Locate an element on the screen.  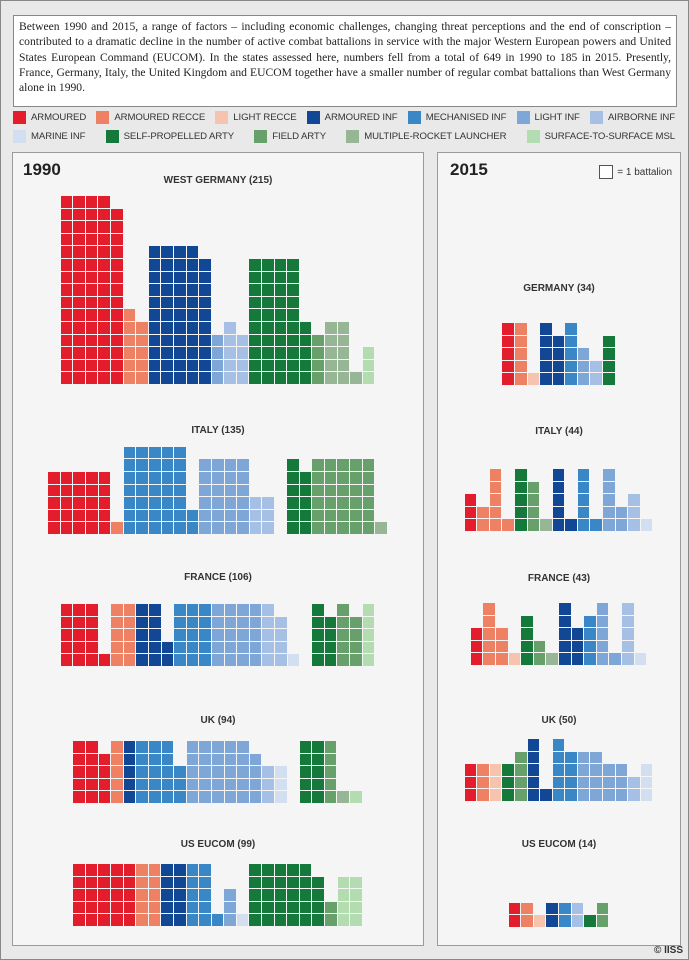
waffle-column-armdrecce is located at coordinates (502, 647).